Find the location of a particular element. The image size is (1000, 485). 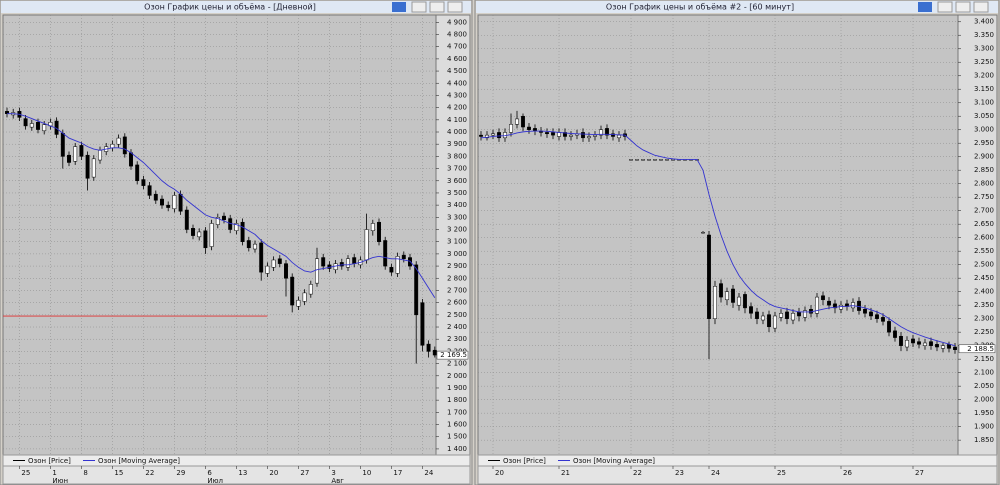

y-tick-label: 3.100 is located at coordinates (984, 103).